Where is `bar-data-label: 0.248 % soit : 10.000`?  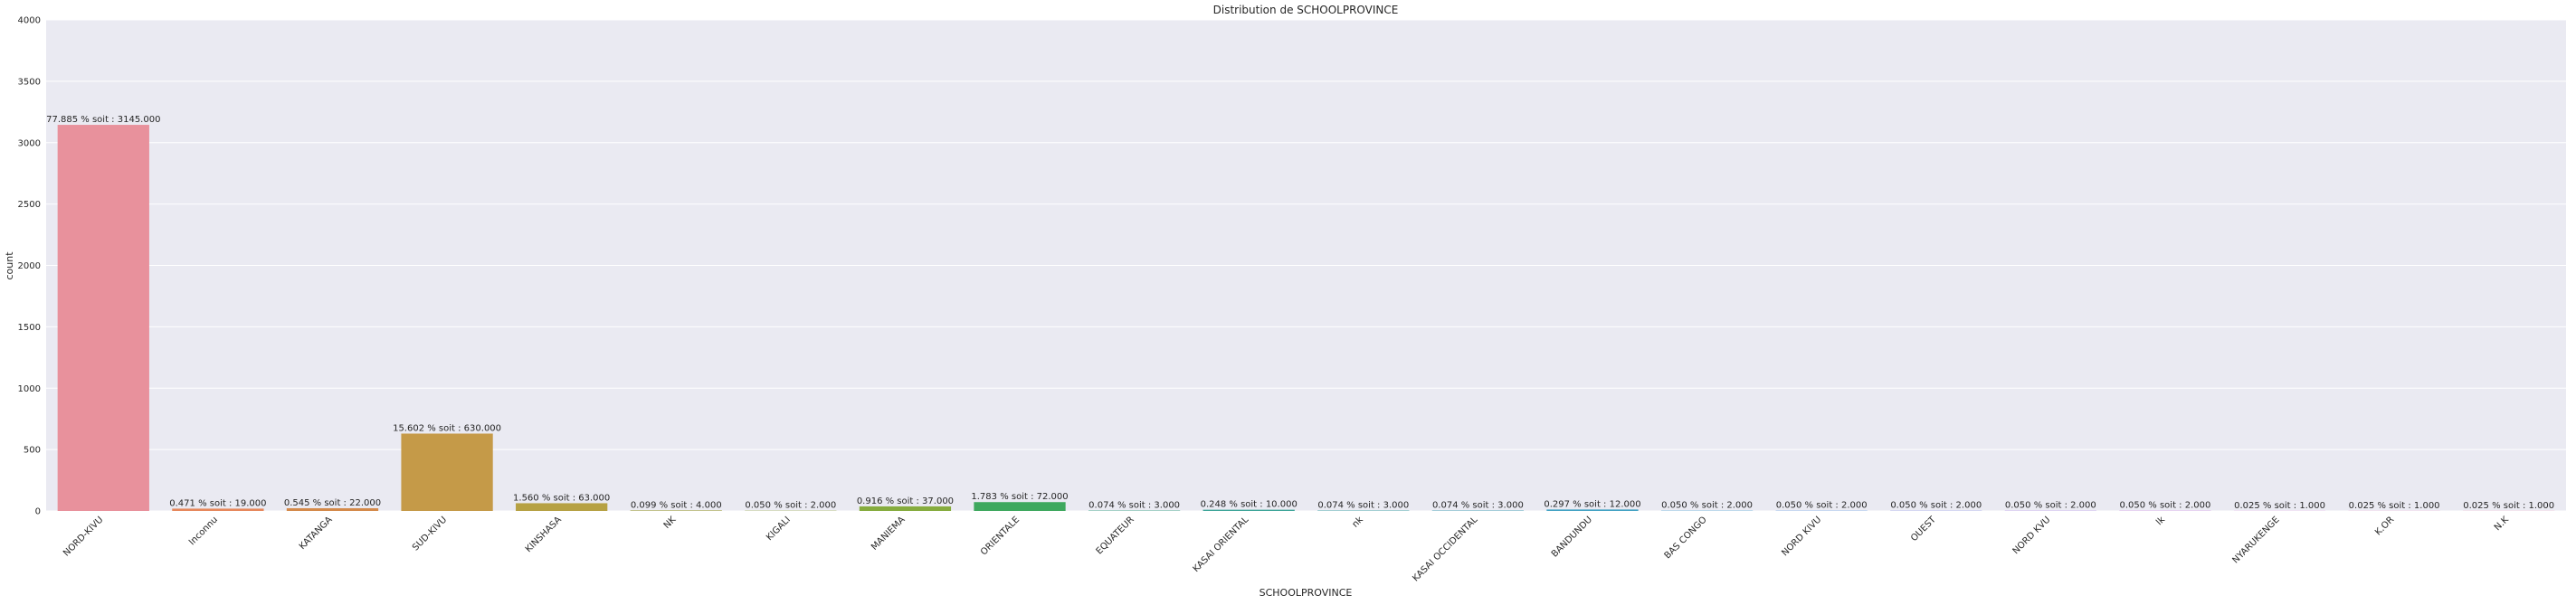
bar-data-label: 0.248 % soit : 10.000 is located at coordinates (1249, 505).